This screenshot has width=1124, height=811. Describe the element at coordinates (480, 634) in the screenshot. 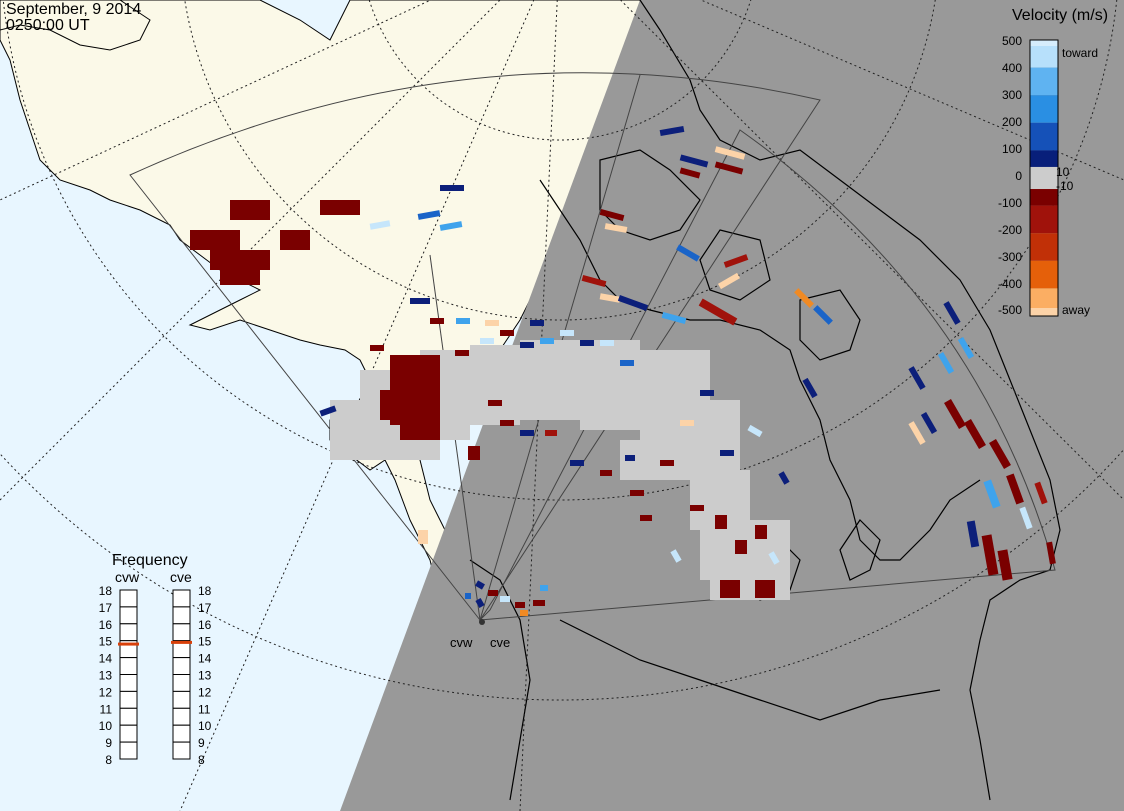

I see `radar-sites: cvw cve` at that location.